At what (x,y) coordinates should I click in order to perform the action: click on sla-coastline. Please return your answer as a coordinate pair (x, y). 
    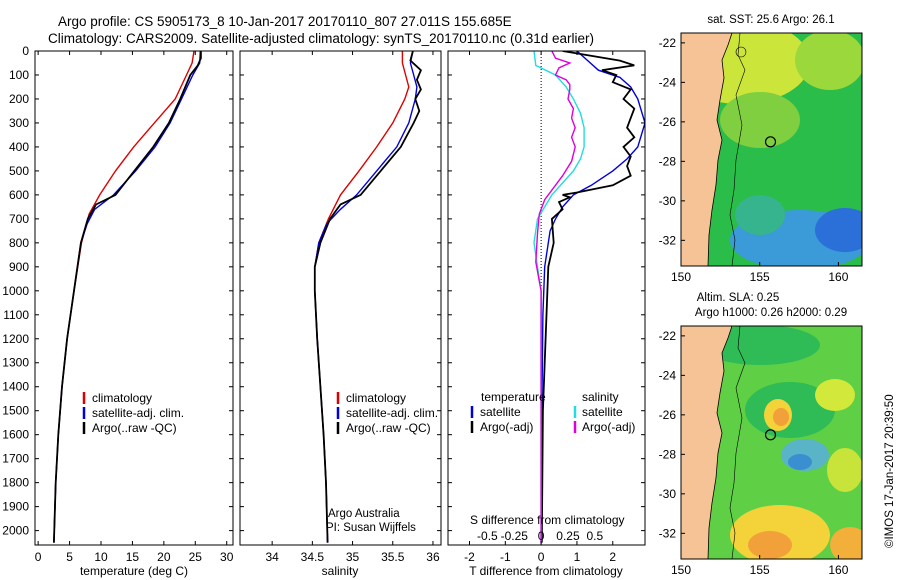
    Looking at the image, I should click on (720, 442).